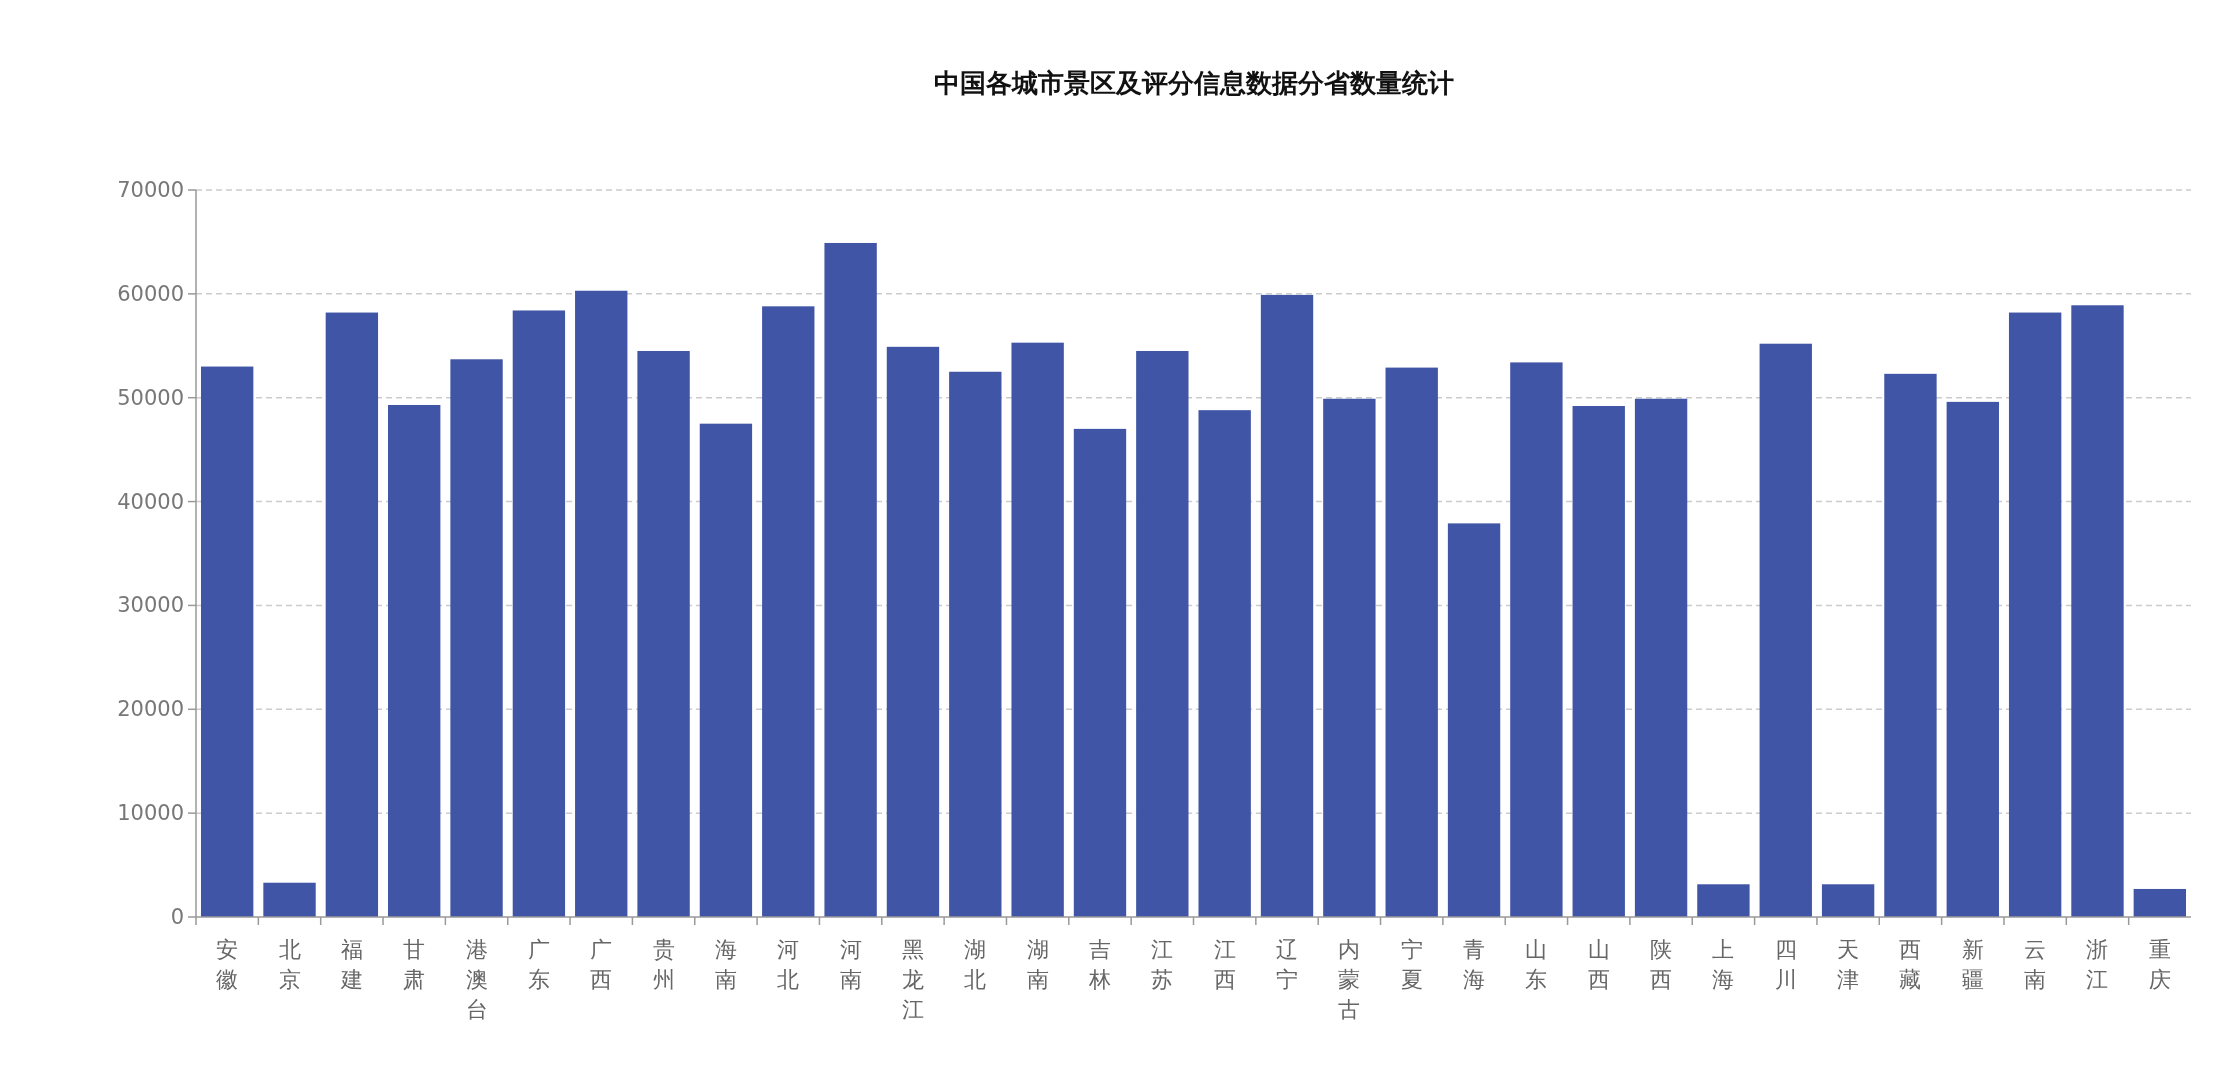 The image size is (2229, 1092). What do you see at coordinates (663, 964) in the screenshot?
I see `x-tick-label: 贵州` at bounding box center [663, 964].